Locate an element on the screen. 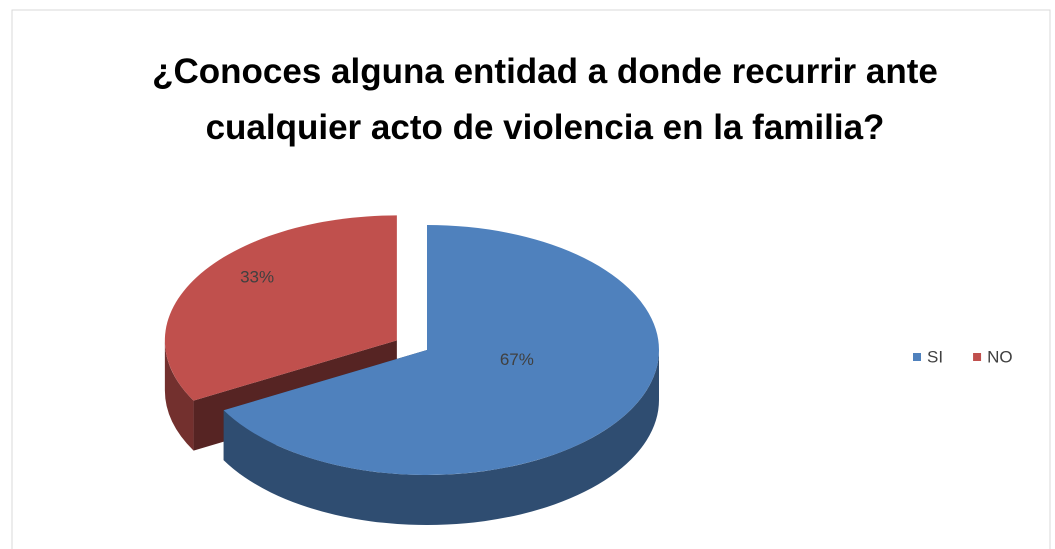 Image resolution: width=1055 pixels, height=549 pixels. pie-slice is located at coordinates (280, 308).